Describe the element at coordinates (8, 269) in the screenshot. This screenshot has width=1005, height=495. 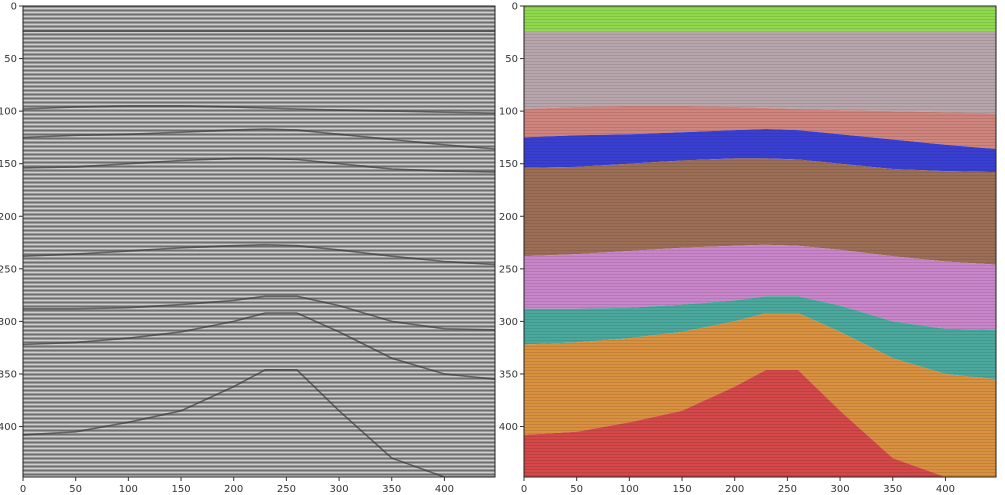
I see `seismic-y-tick-label: 250` at that location.